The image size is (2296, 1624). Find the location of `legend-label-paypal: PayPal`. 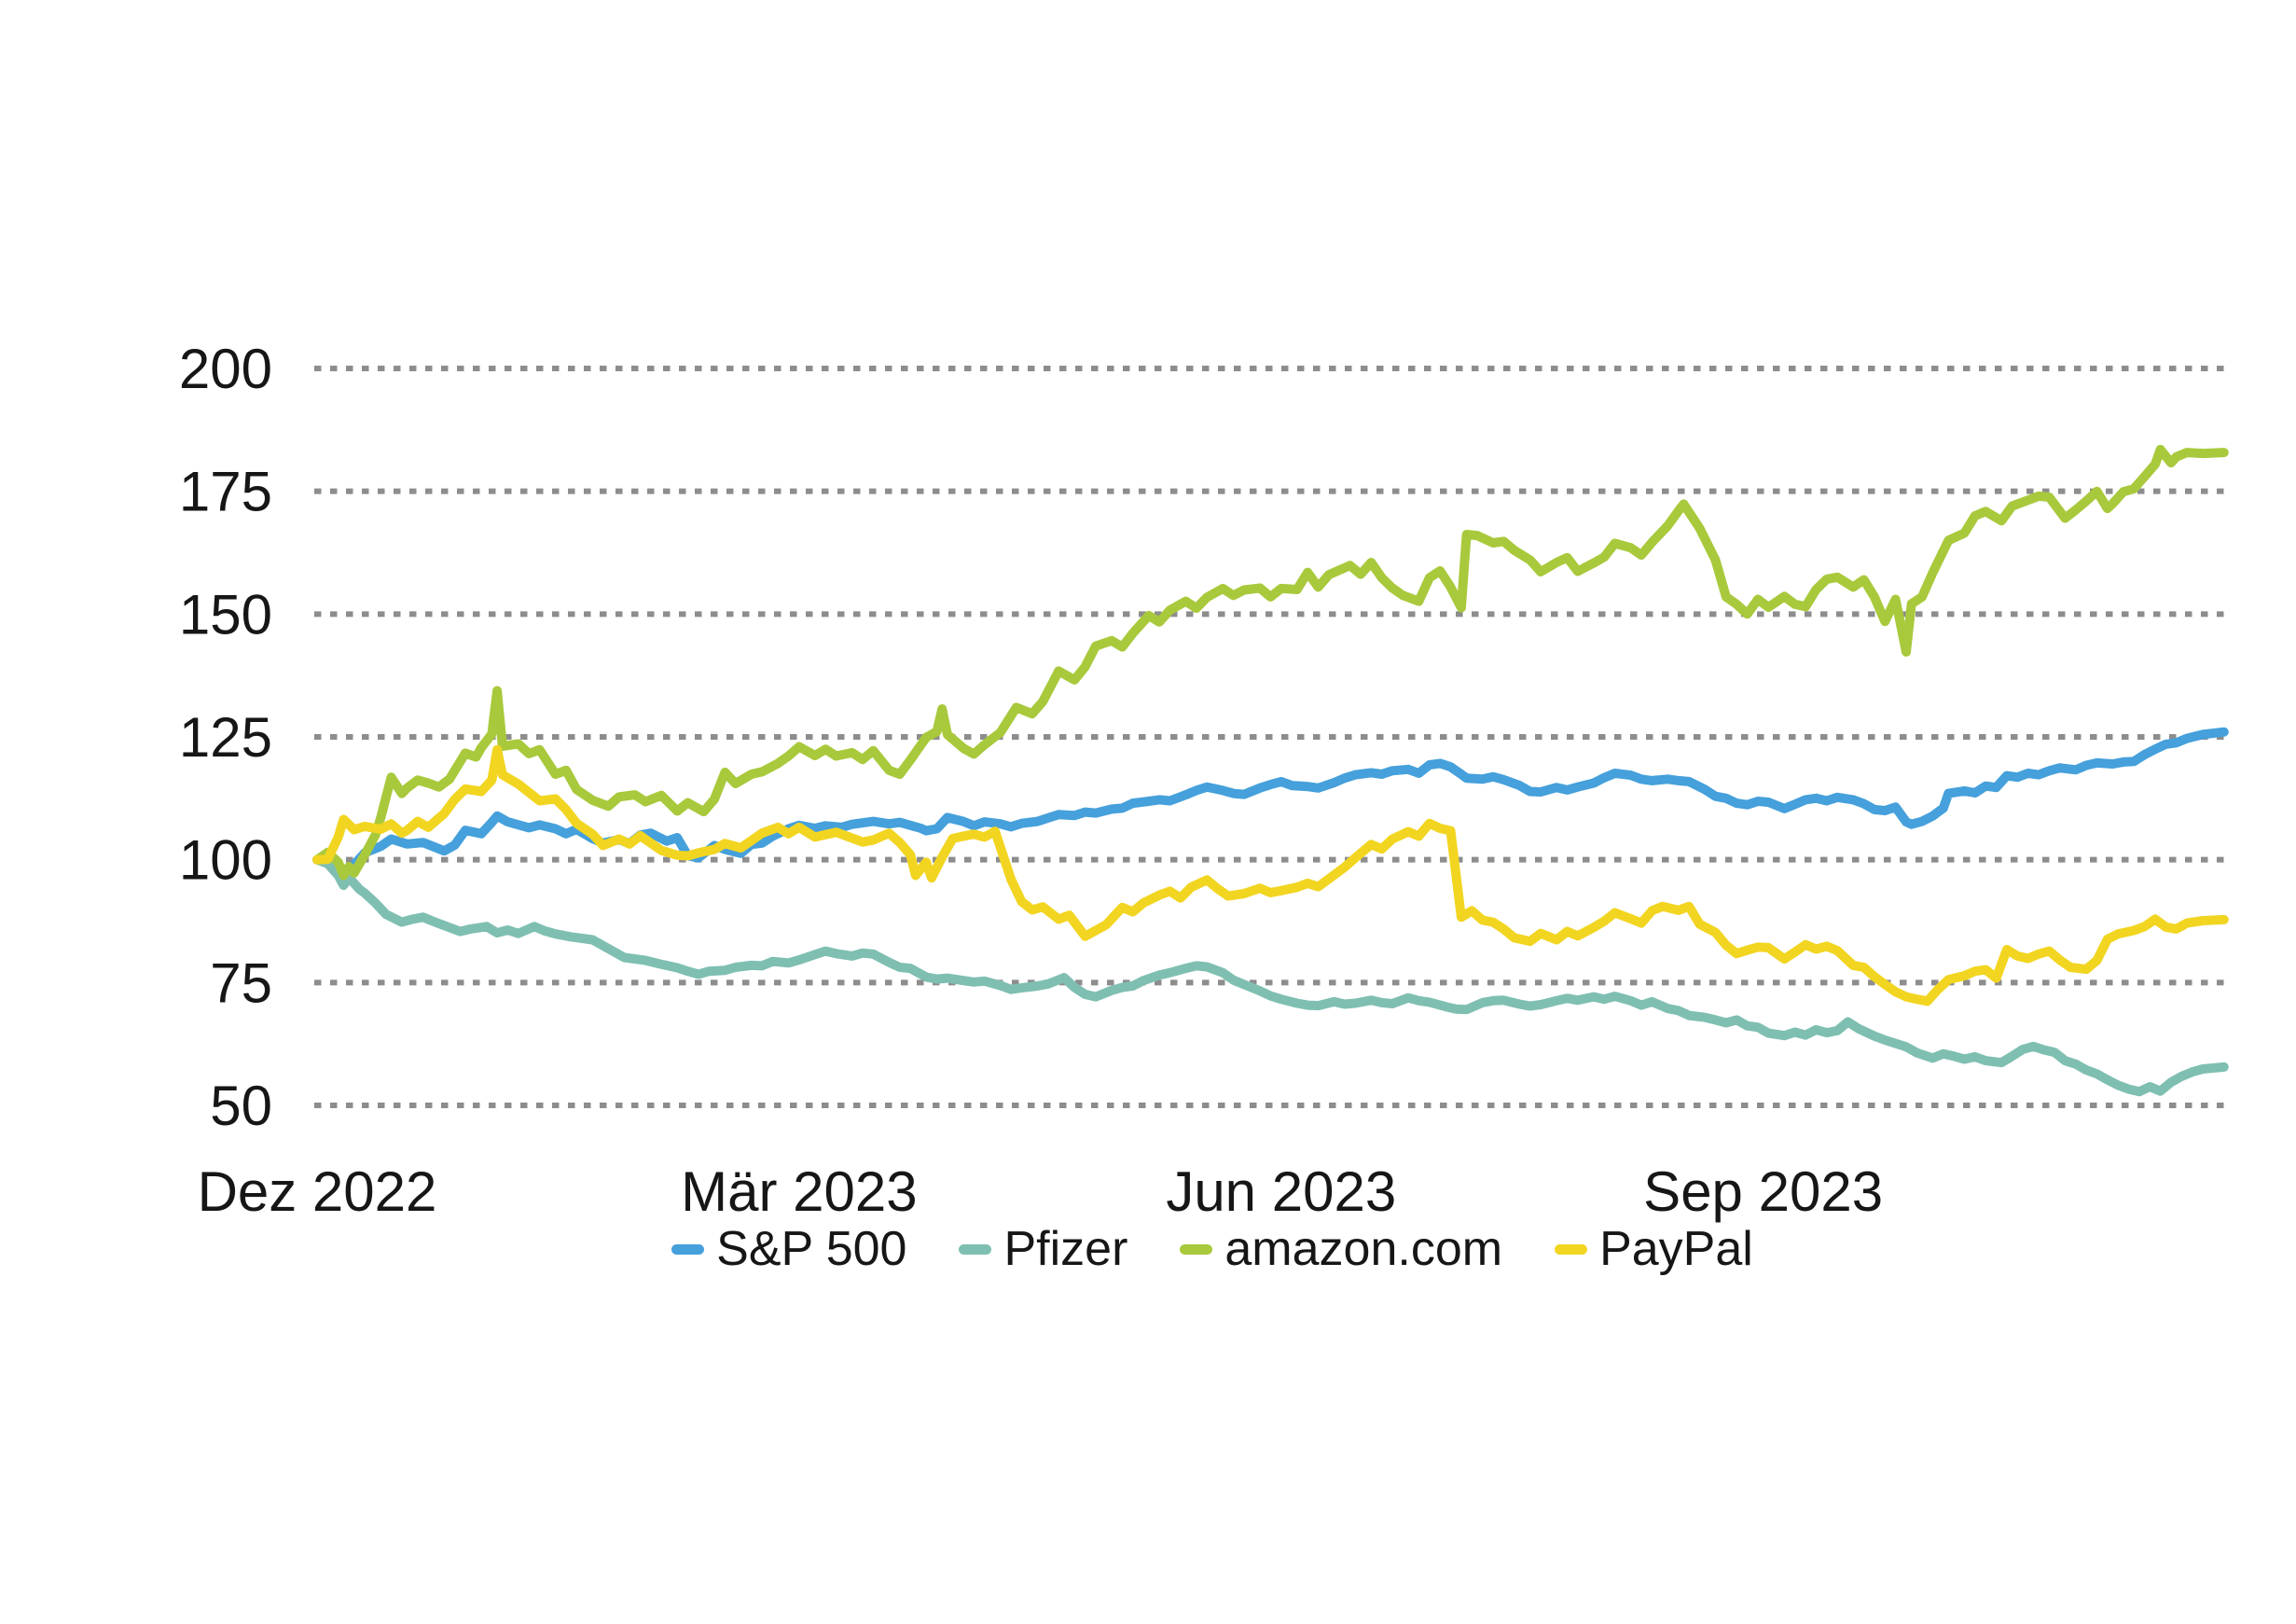

legend-label-paypal: PayPal is located at coordinates (1676, 1249).